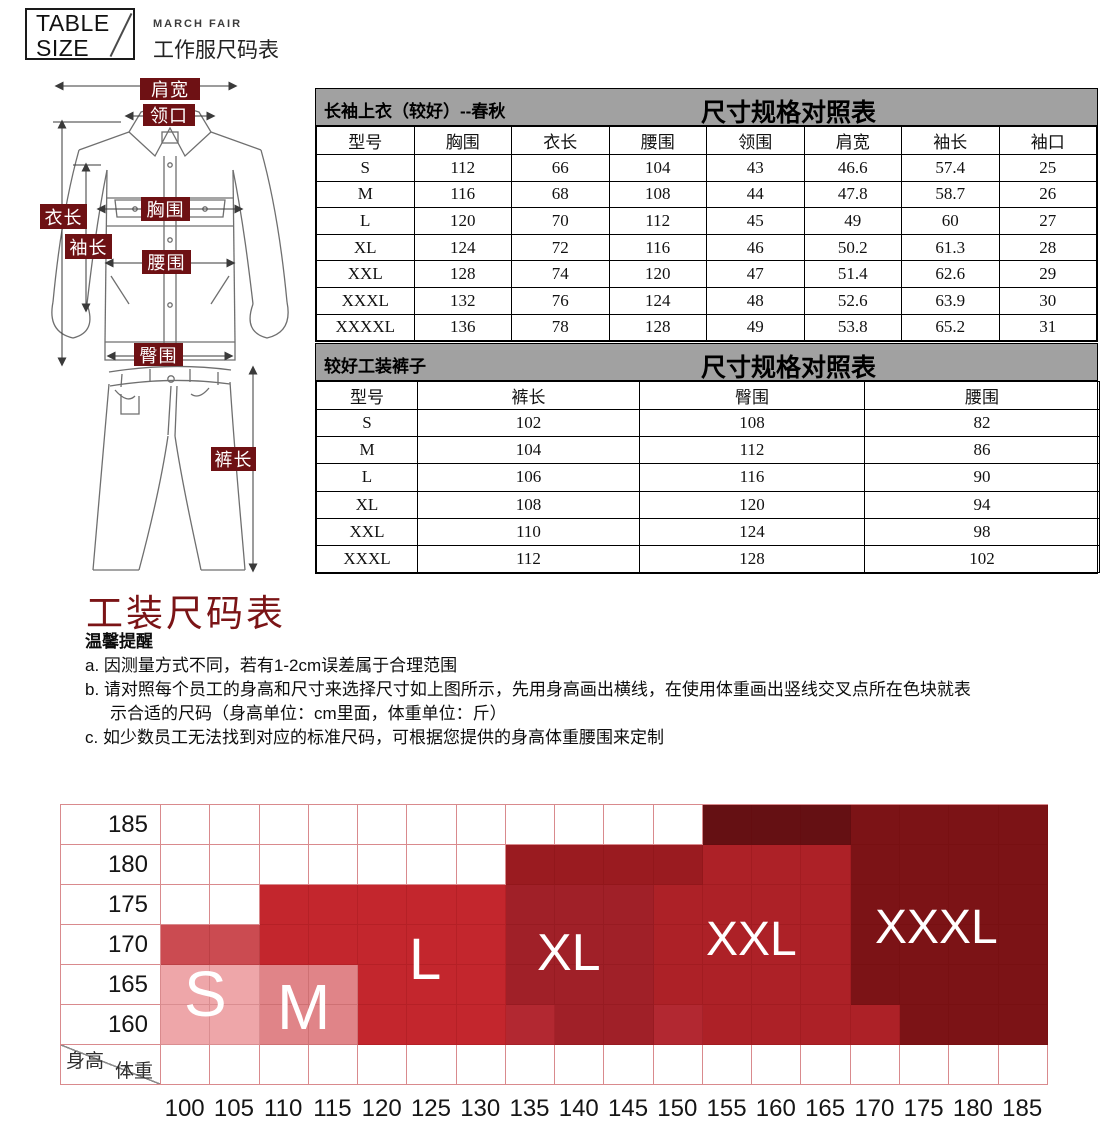  Describe the element at coordinates (852, 168) in the screenshot. I see `table-cell: 46.6` at that location.